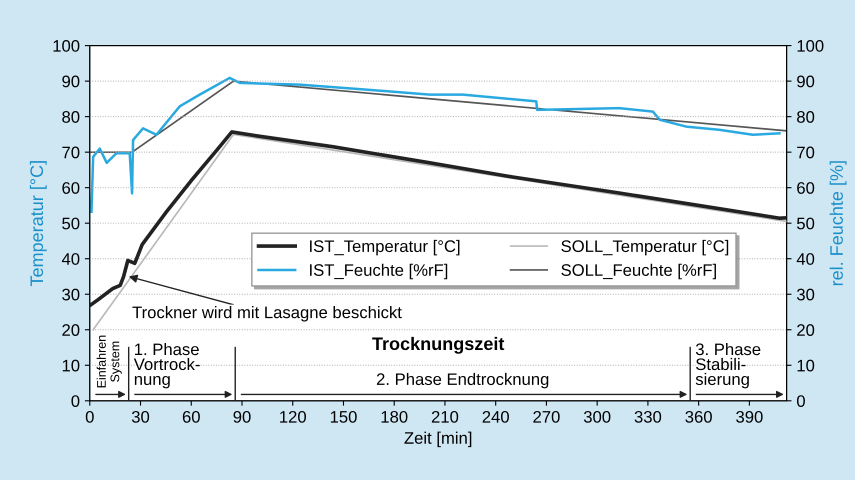  What do you see at coordinates (379, 272) in the screenshot?
I see `legend-label: IST_Feuchte [%rF]` at bounding box center [379, 272].